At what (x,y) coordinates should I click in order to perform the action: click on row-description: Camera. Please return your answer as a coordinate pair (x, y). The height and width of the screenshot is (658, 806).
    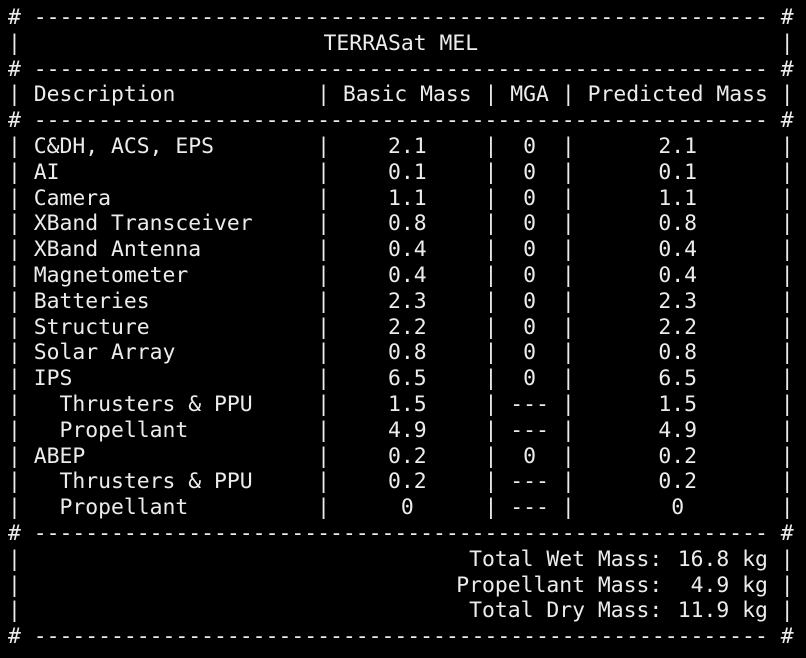
    Looking at the image, I should click on (72, 198).